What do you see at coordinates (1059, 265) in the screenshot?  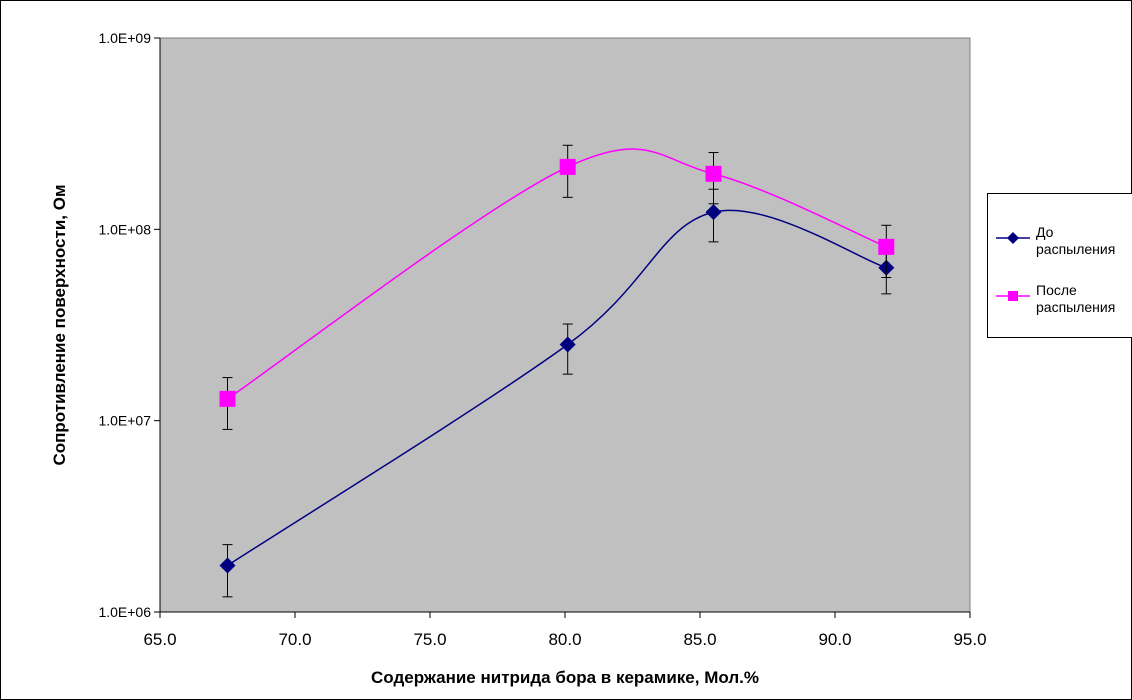 I see `legend: До распыления После распыления` at bounding box center [1059, 265].